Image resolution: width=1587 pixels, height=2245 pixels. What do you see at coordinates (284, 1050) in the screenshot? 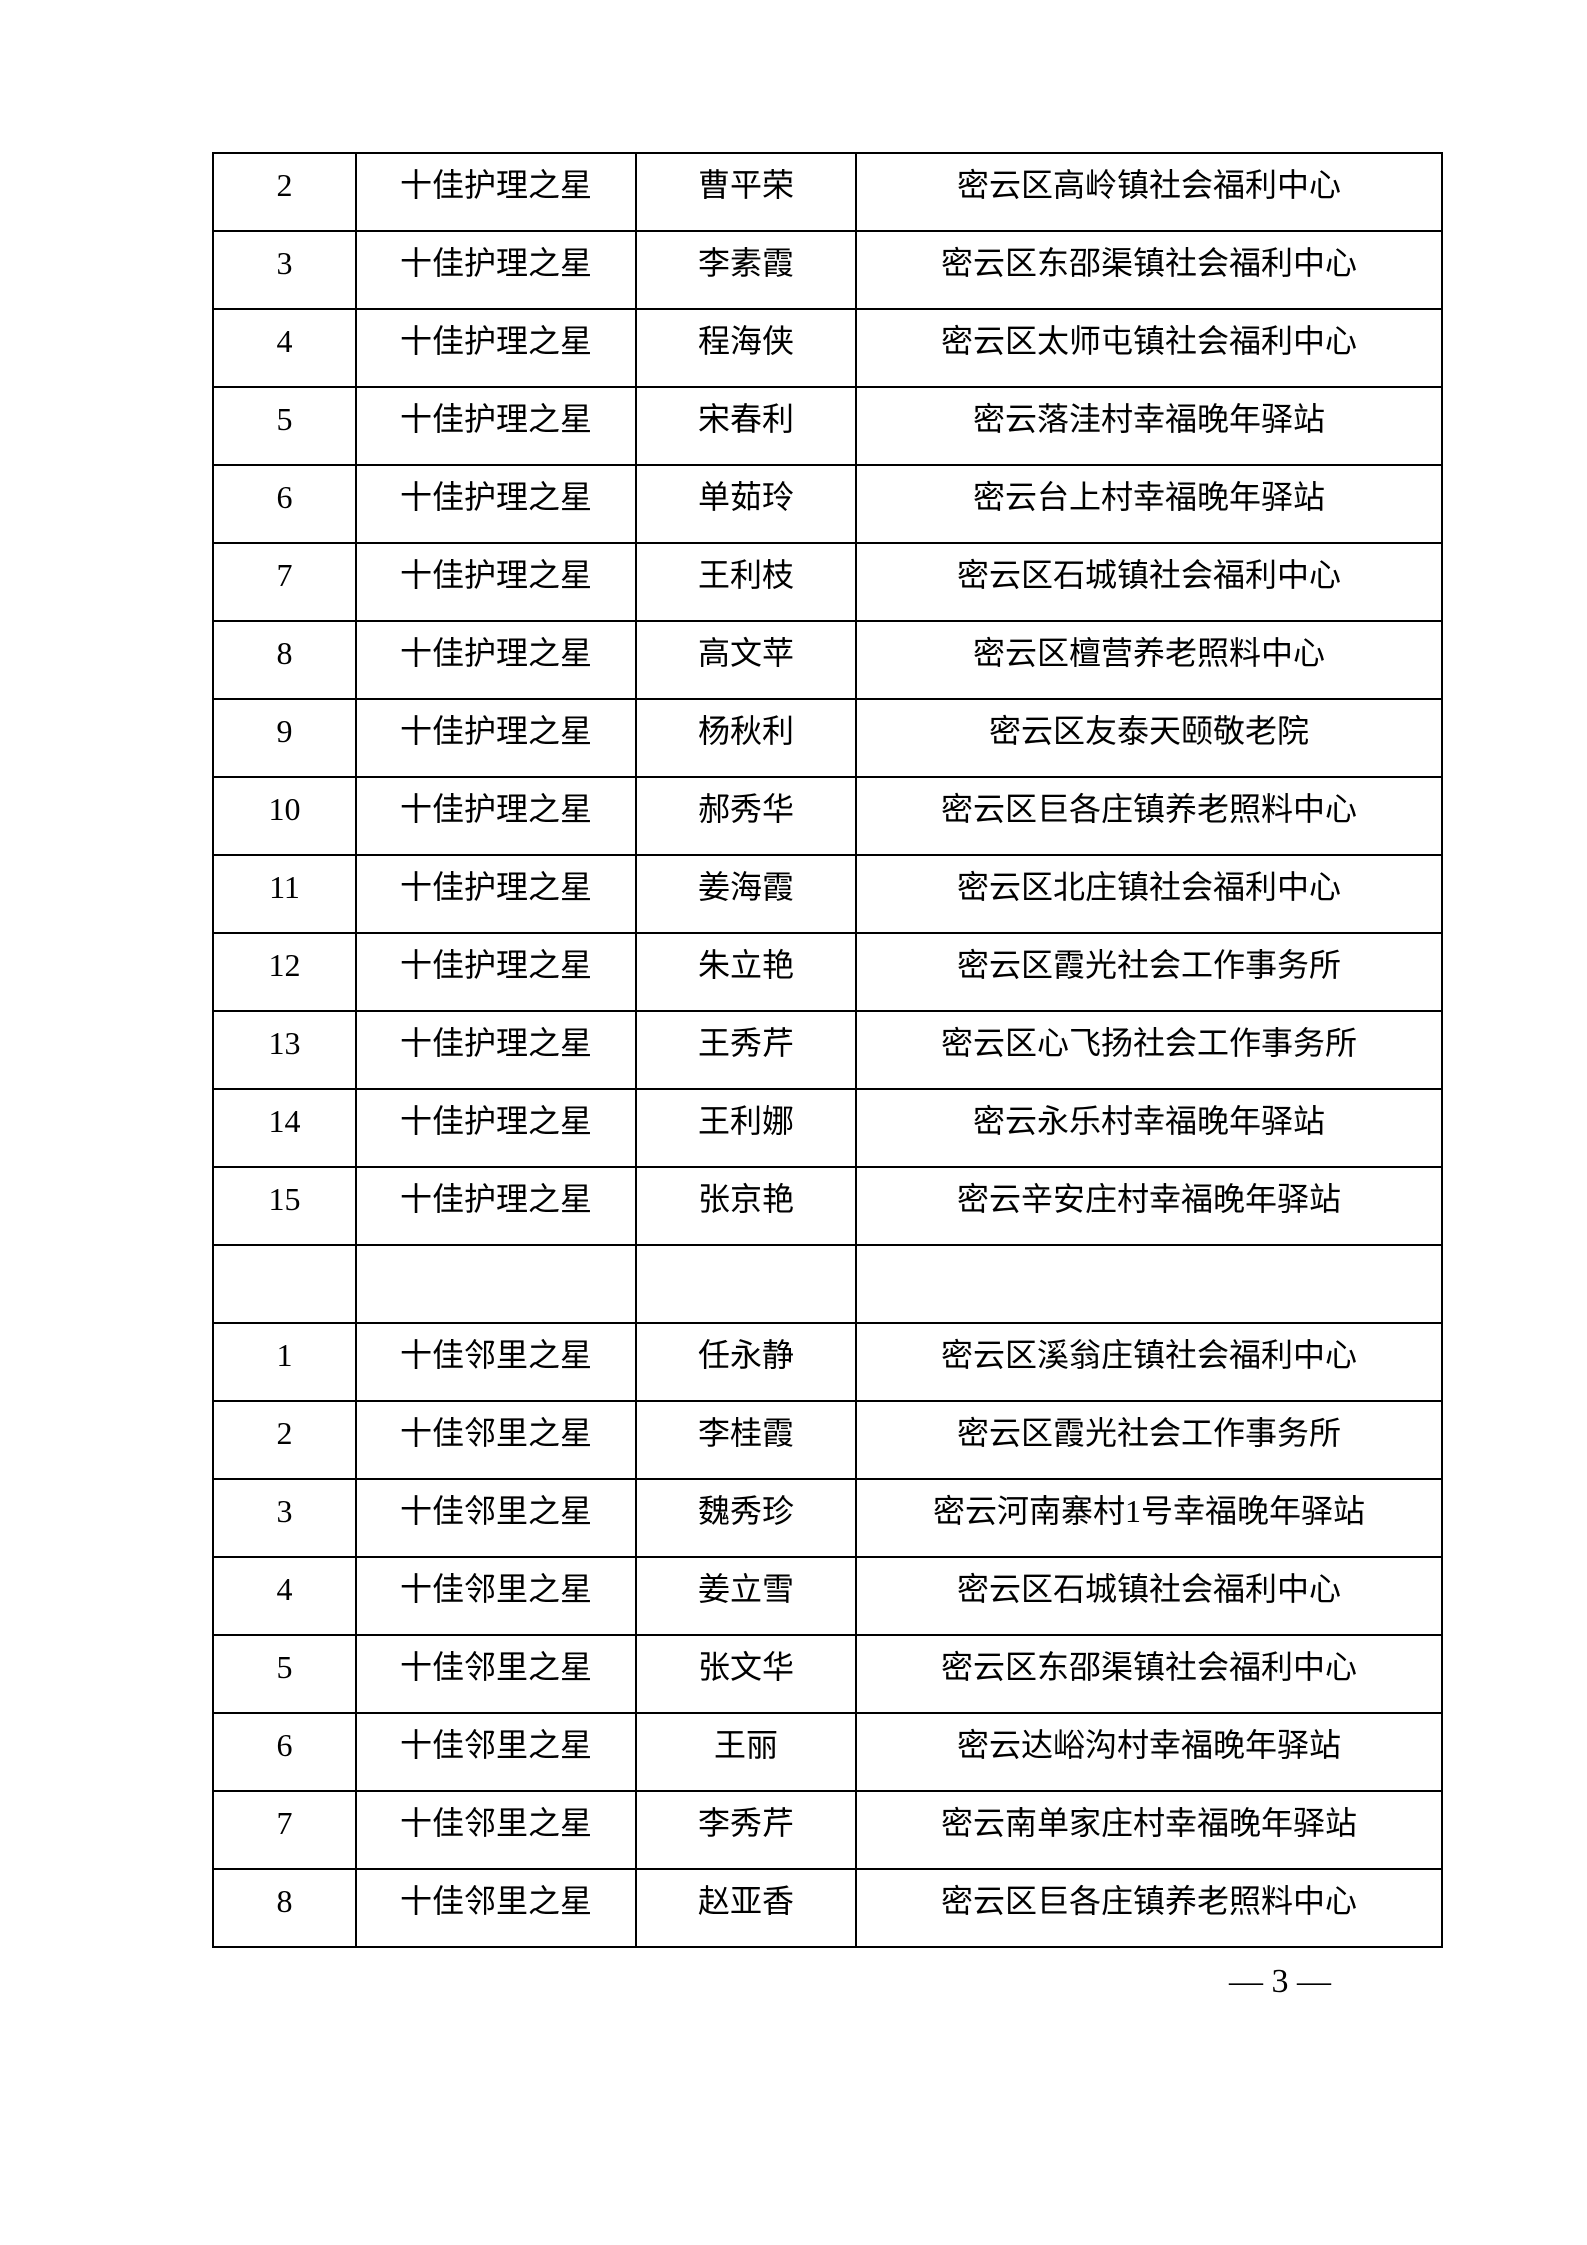
I see `cell-number: 13` at bounding box center [284, 1050].